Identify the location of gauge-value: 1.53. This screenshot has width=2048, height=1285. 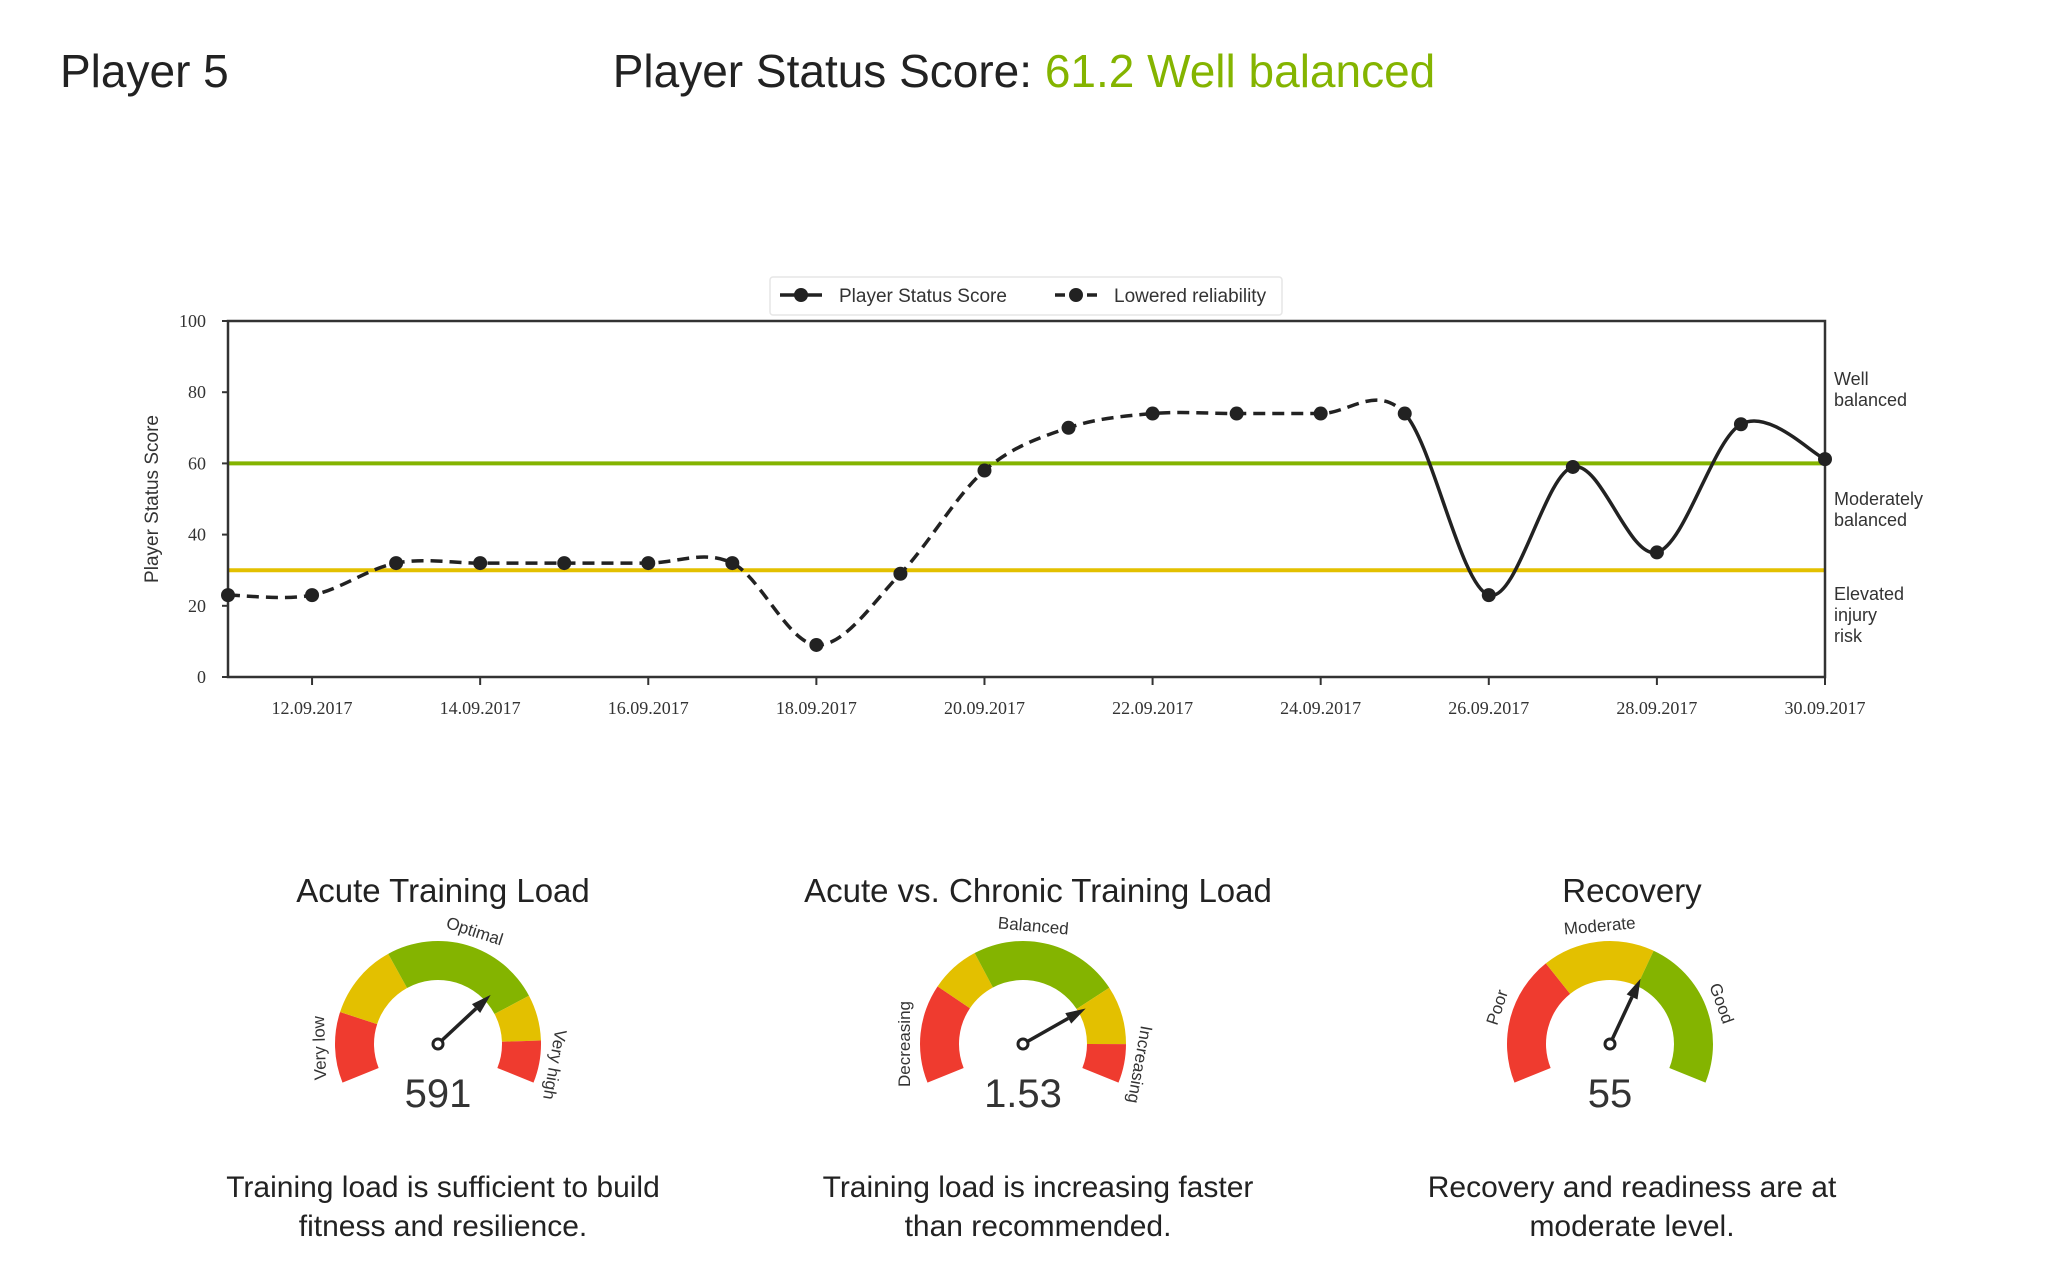
(1023, 1094).